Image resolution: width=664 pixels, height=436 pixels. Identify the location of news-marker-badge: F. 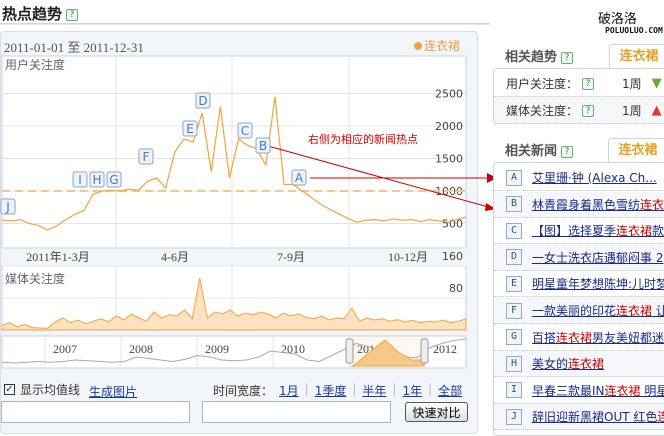
(514, 310).